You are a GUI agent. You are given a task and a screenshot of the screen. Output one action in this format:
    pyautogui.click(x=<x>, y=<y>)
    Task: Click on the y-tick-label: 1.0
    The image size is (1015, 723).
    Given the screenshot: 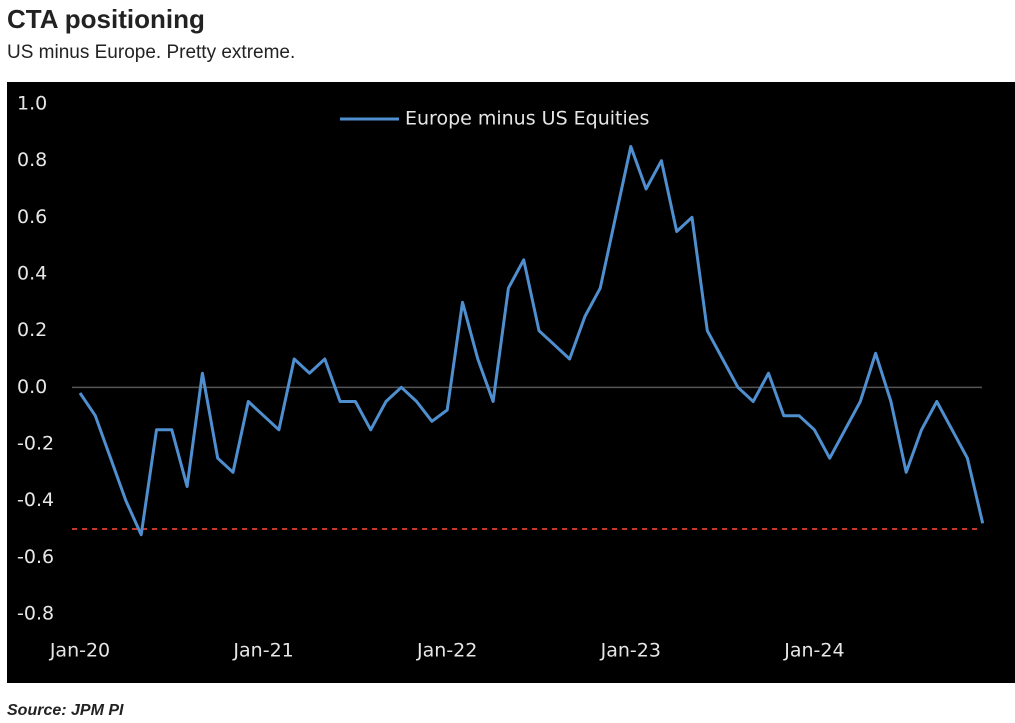 What is the action you would take?
    pyautogui.click(x=32, y=104)
    